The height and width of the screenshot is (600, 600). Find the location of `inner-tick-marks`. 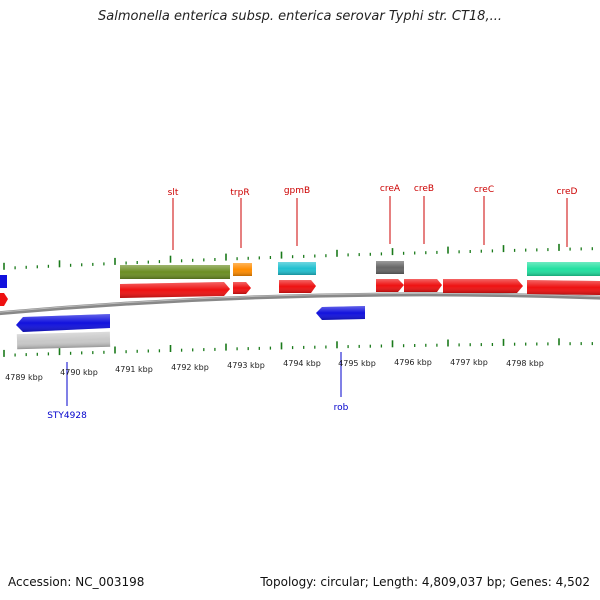

inner-tick-marks is located at coordinates (298, 347).